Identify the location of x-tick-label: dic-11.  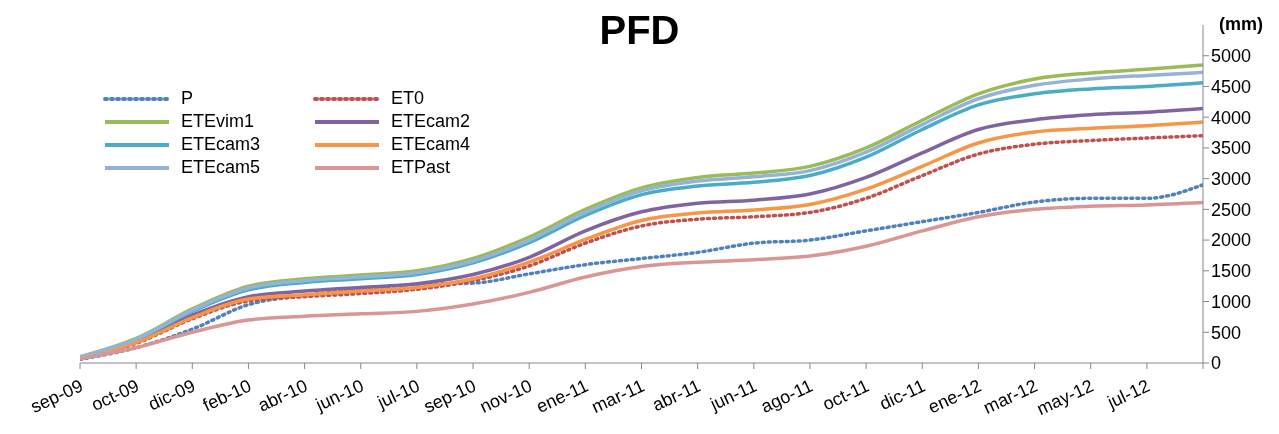
(902, 394).